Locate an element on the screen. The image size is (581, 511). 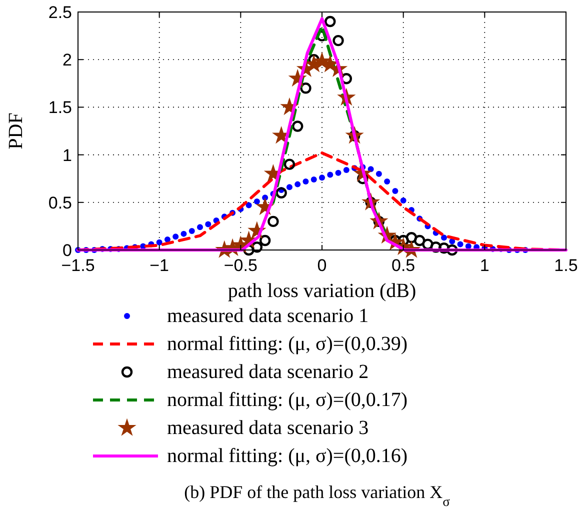
y-tick-label: 2.5 is located at coordinates (60, 12).